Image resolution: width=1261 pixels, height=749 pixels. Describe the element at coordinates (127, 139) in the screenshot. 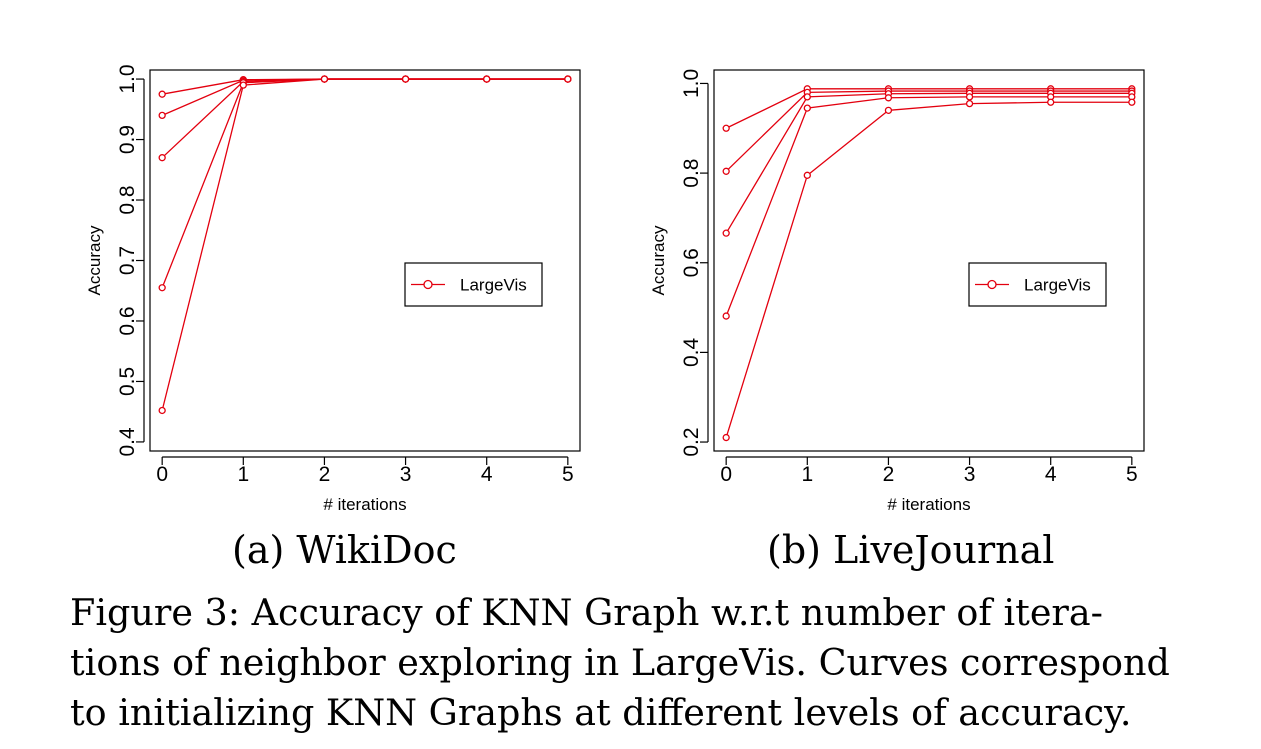

I see `y-tick-label: 0.9` at that location.